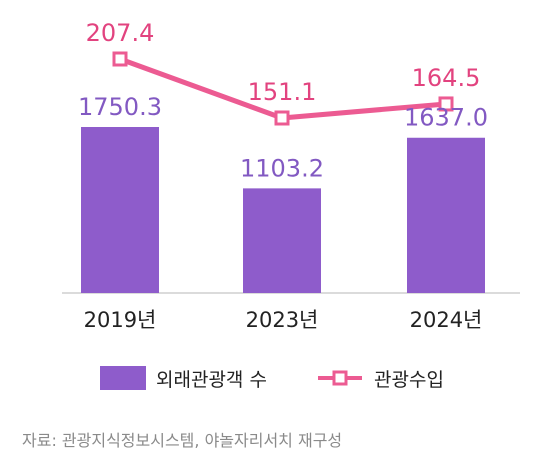  I want to click on source-note: 자료: 관광지식정보시스템, 야놀자리서치 재구성, so click(182, 440).